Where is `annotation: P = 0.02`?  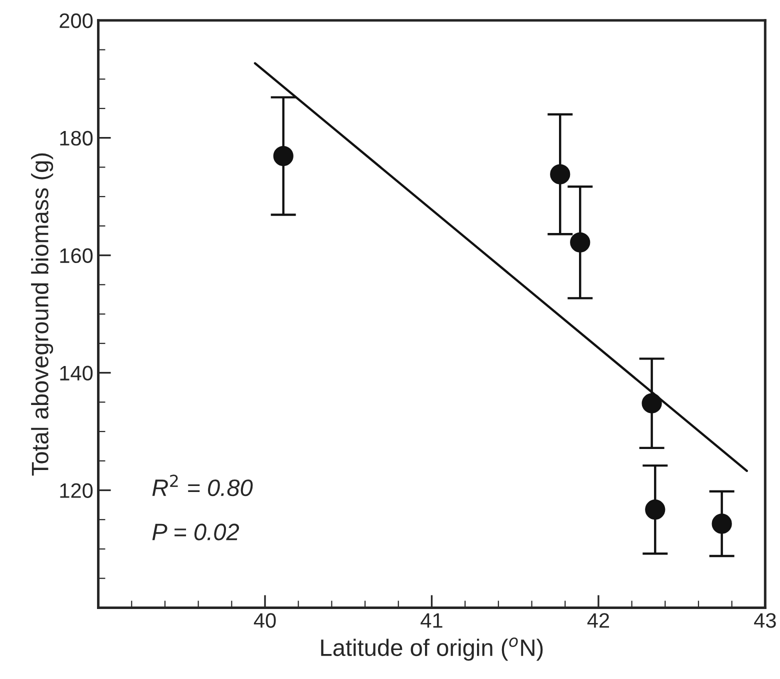 annotation: P = 0.02 is located at coordinates (196, 532).